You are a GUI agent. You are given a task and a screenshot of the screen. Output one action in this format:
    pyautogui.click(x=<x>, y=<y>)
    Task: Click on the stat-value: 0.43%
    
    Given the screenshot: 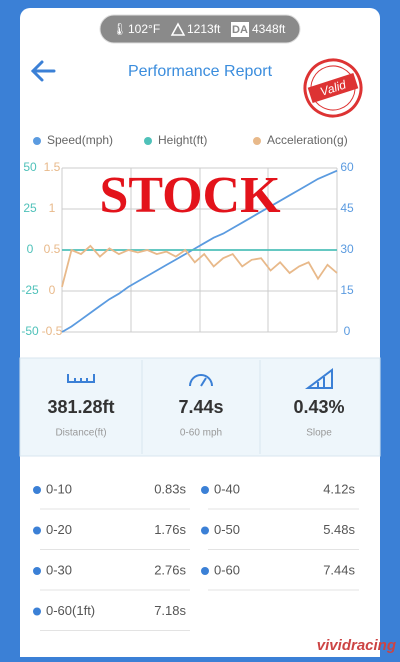 What is the action you would take?
    pyautogui.click(x=318, y=407)
    